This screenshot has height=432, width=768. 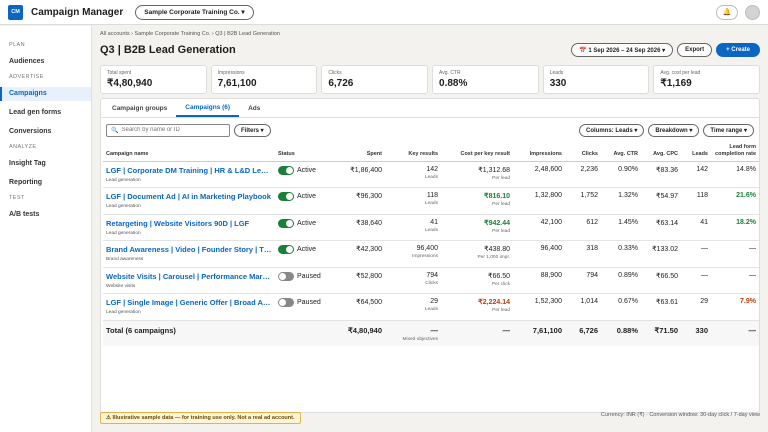 I want to click on export-button: Export, so click(x=695, y=50).